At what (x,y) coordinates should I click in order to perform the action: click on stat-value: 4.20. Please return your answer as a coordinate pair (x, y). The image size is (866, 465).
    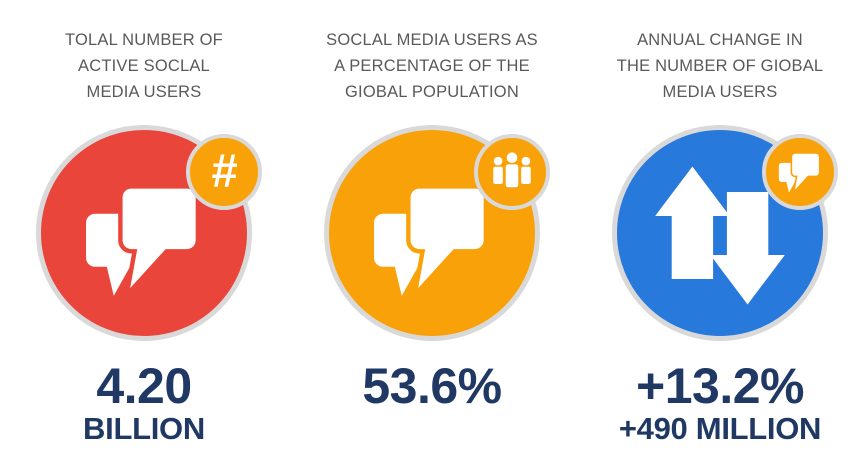
    Looking at the image, I should click on (144, 386).